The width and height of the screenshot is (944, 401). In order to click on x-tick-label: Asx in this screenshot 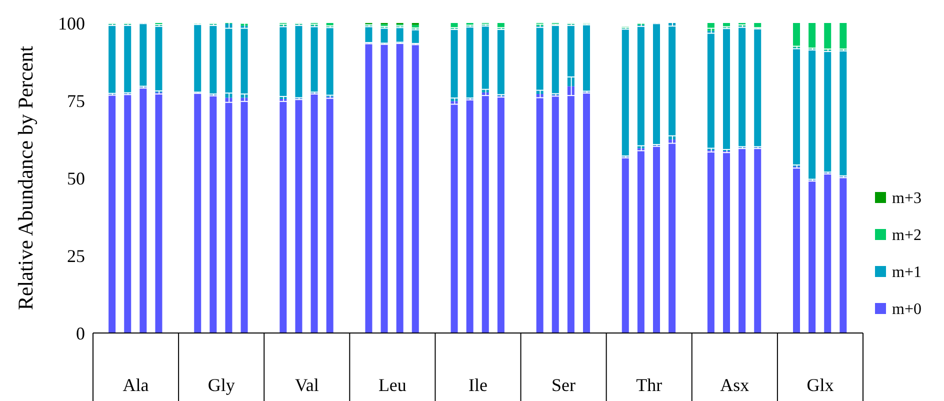, I will do `click(735, 385)`.